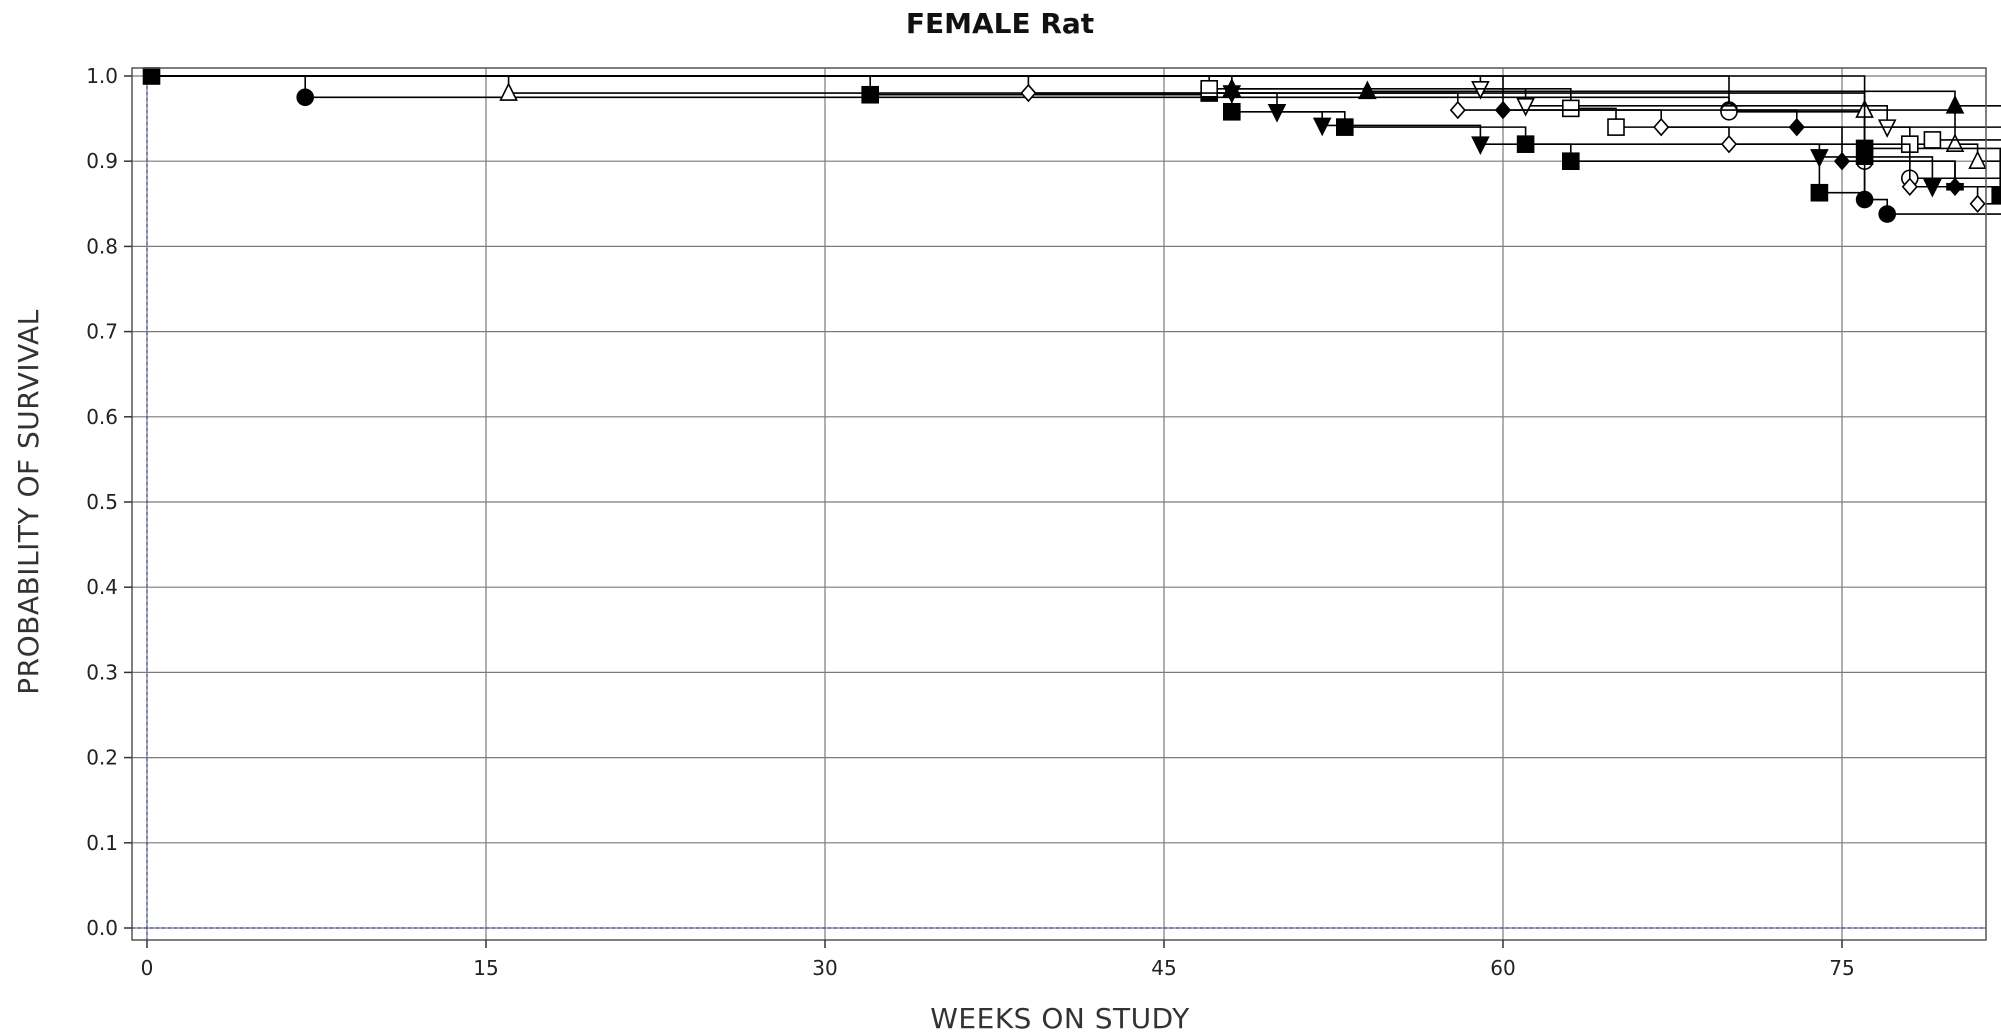 The width and height of the screenshot is (2001, 1034). What do you see at coordinates (102, 76) in the screenshot?
I see `y-tick-label: 1.0` at bounding box center [102, 76].